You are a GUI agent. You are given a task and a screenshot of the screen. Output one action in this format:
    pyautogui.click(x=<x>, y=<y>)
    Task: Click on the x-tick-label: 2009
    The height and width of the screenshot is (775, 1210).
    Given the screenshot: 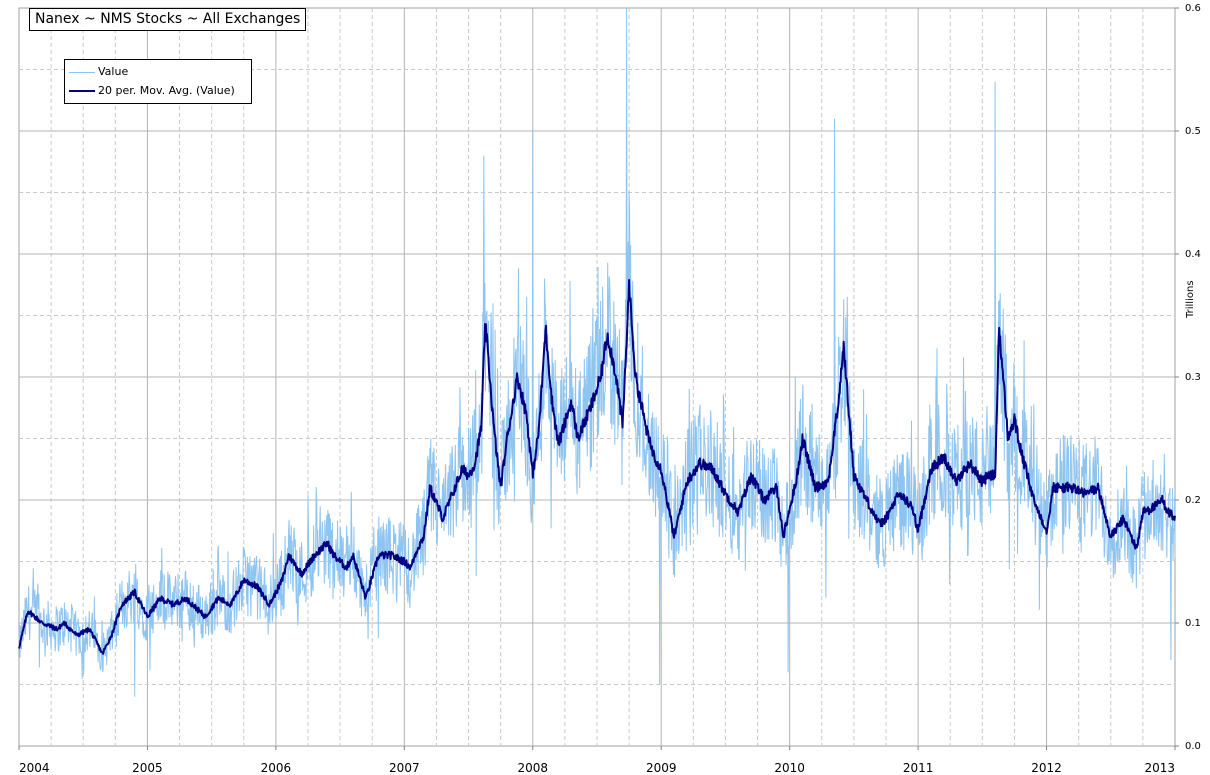 What is the action you would take?
    pyautogui.click(x=661, y=768)
    